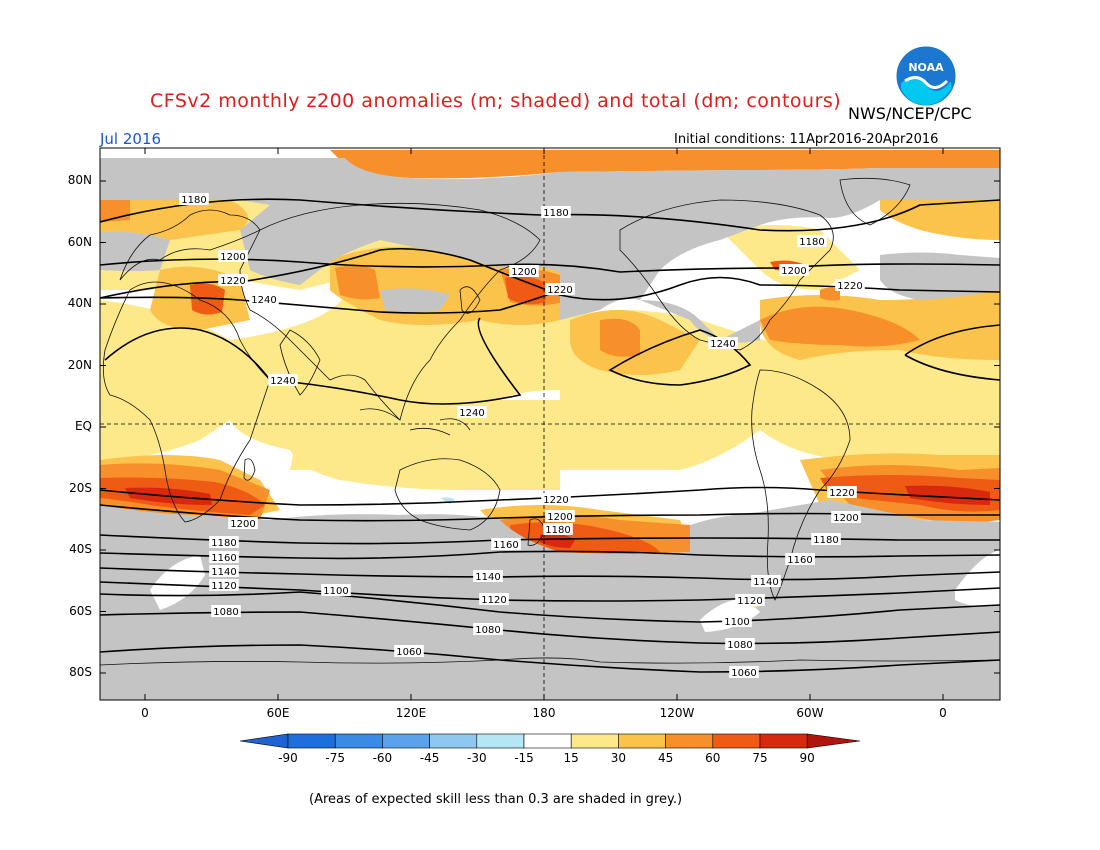  Describe the element at coordinates (411, 713) in the screenshot. I see `lon-label: 120E` at that location.